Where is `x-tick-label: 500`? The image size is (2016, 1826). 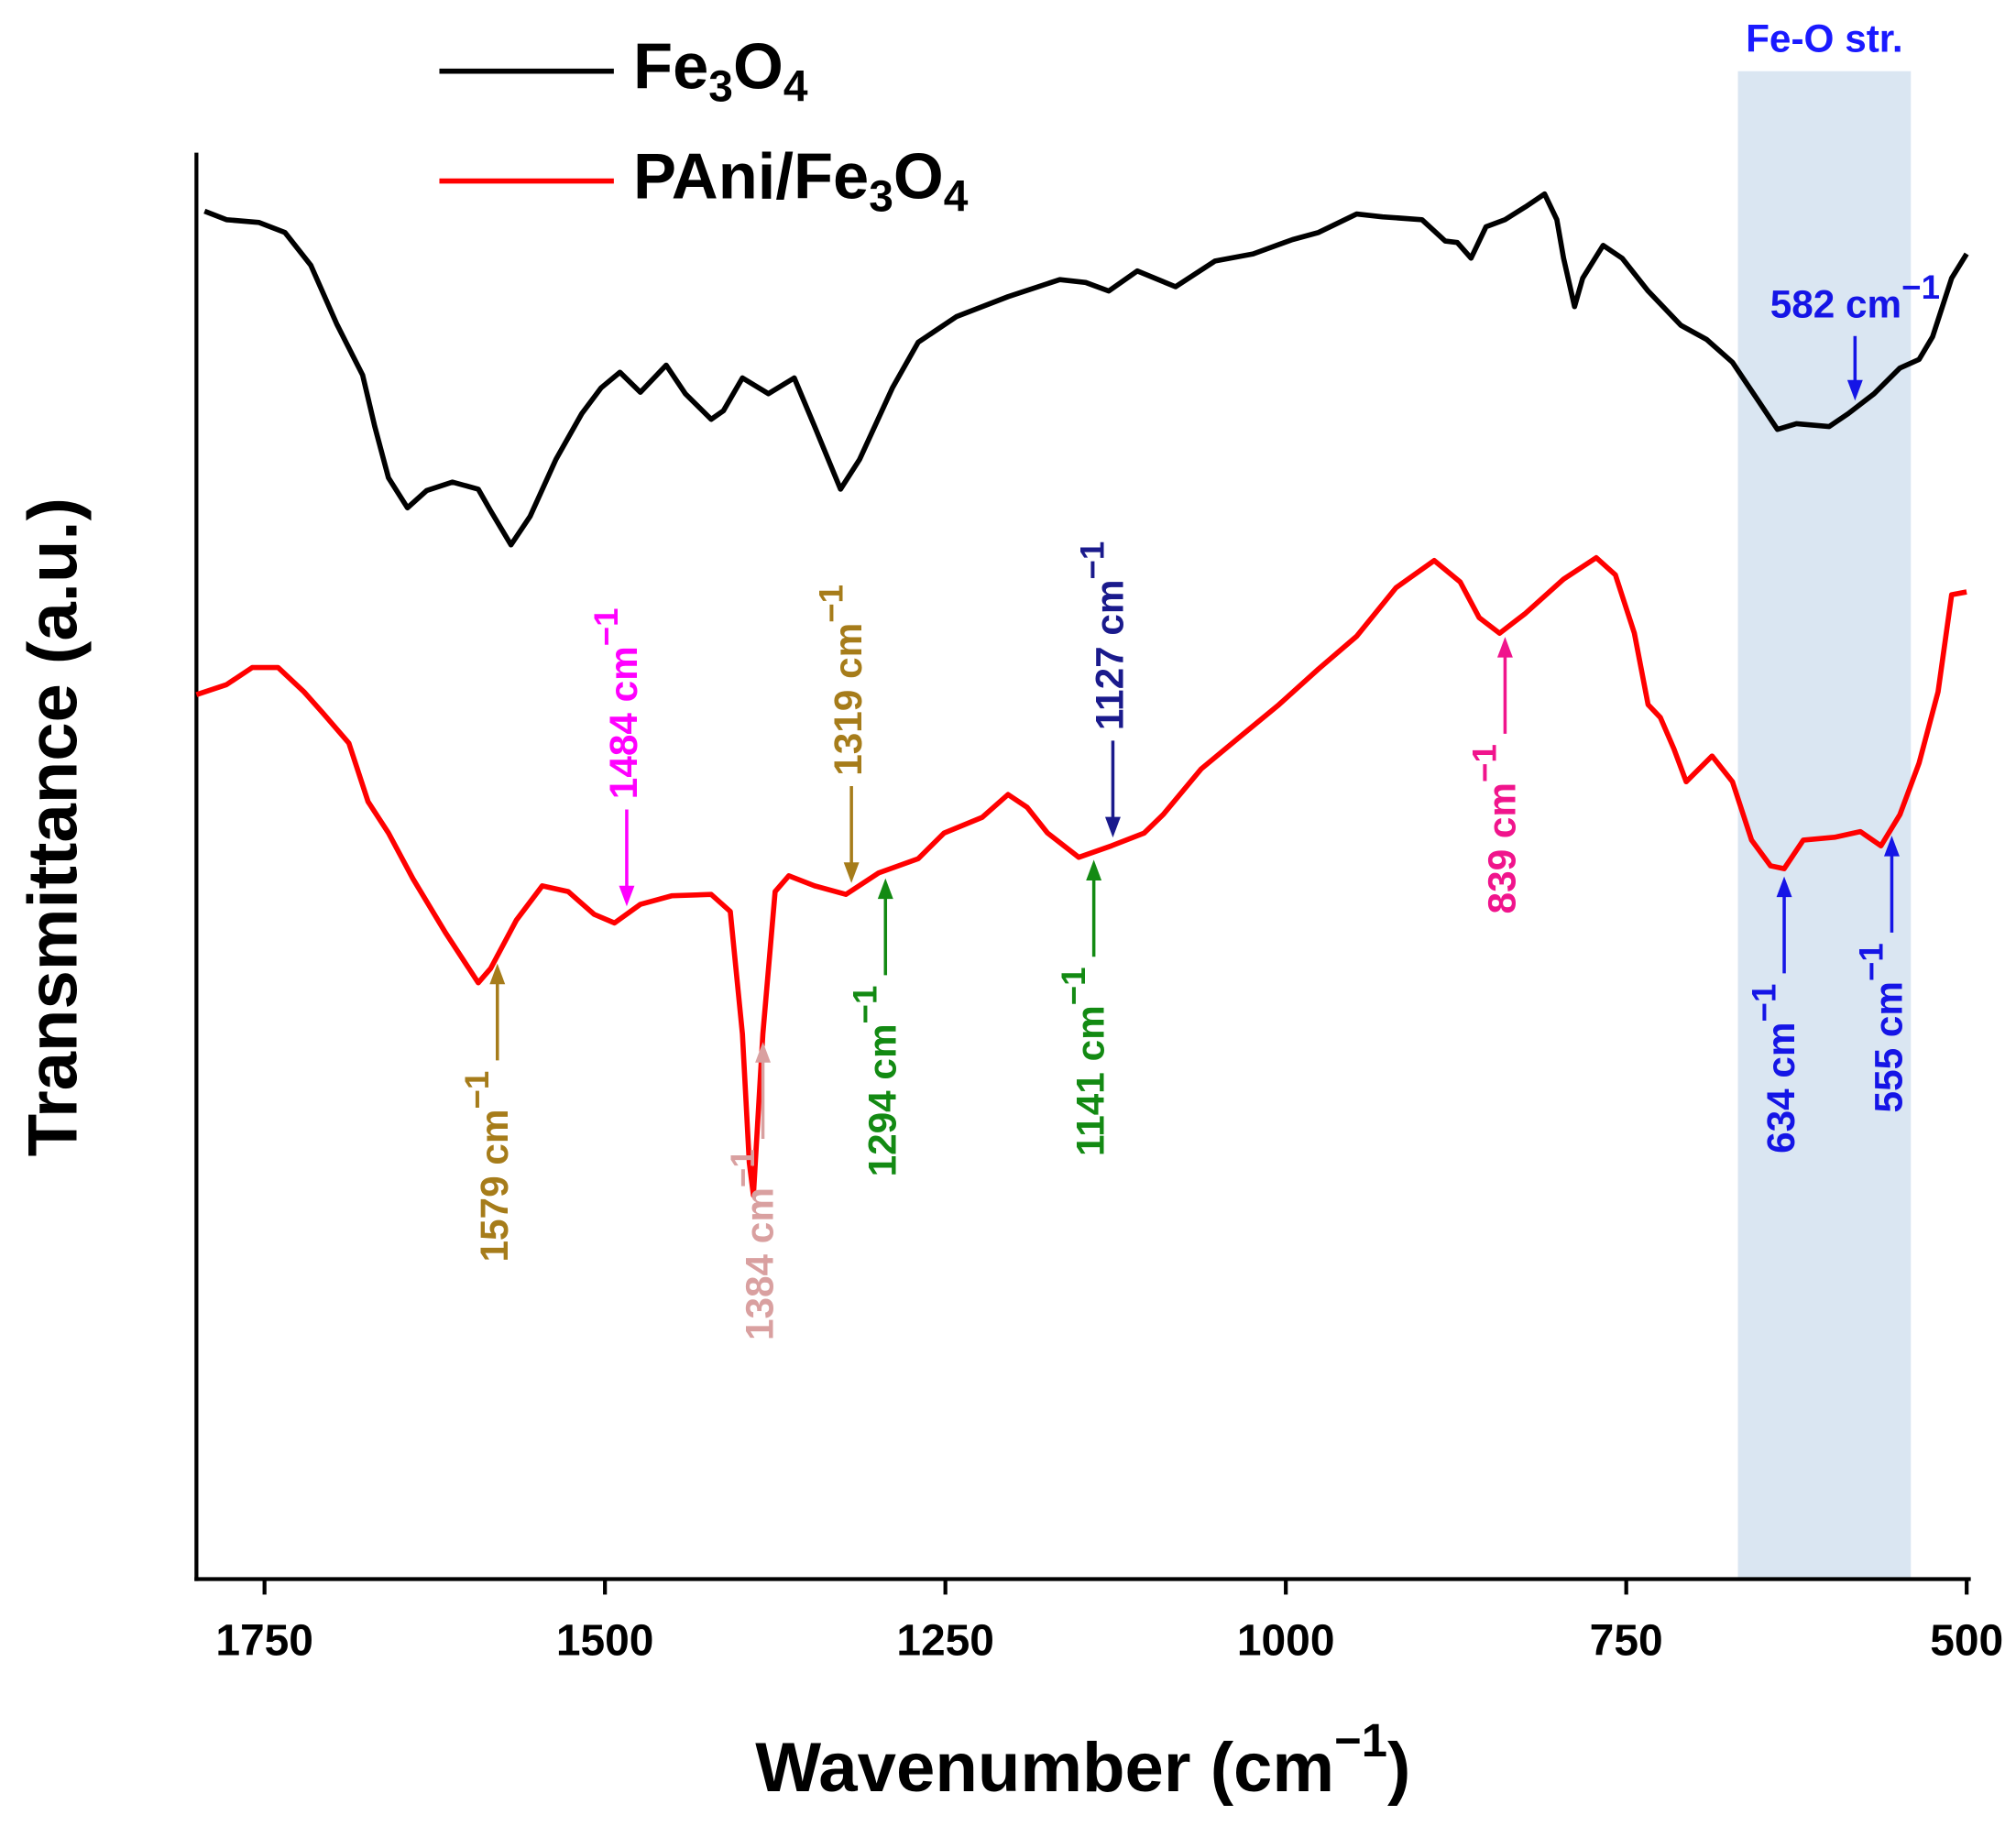
x-tick-label: 500 is located at coordinates (1966, 1641).